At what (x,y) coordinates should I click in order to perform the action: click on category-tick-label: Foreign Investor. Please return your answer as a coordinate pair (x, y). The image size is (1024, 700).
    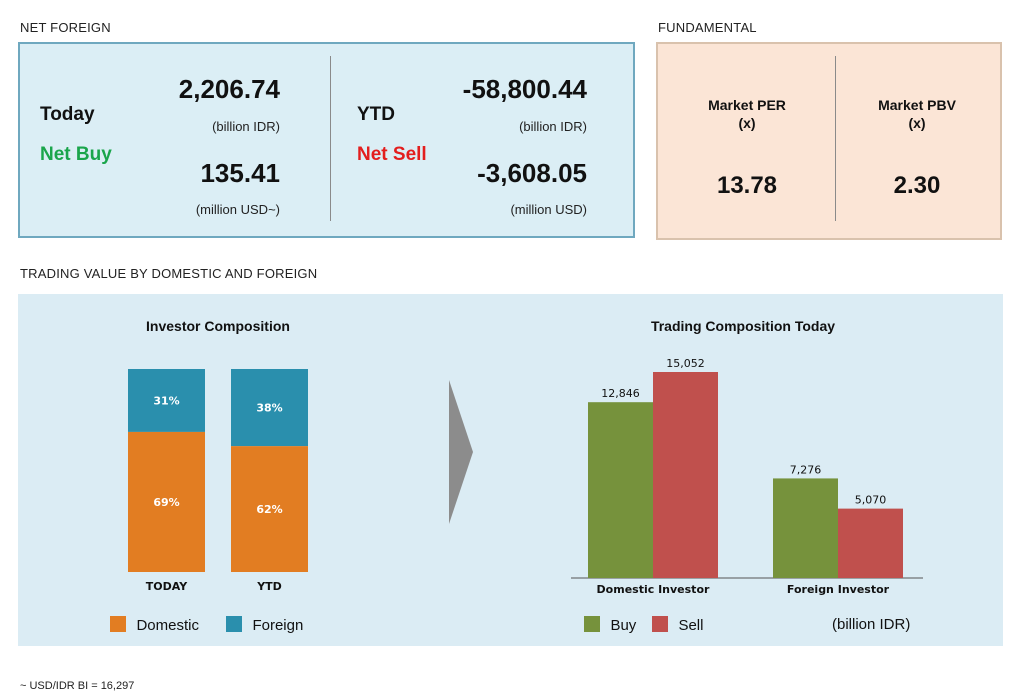
    Looking at the image, I should click on (838, 589).